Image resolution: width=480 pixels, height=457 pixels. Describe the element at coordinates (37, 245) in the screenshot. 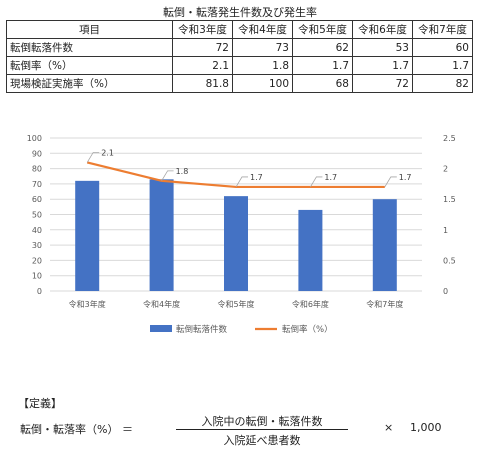

I see `y-left-tick-label: 30` at that location.